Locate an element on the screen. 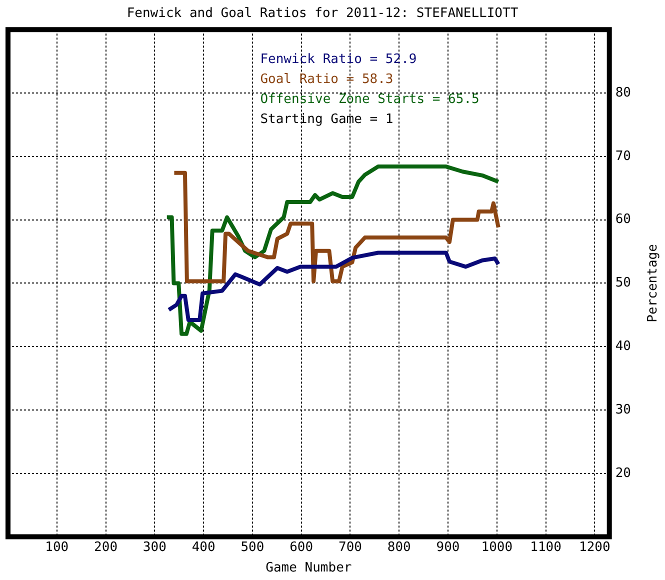 The width and height of the screenshot is (665, 580). x-tick-label: 1200 is located at coordinates (594, 547).